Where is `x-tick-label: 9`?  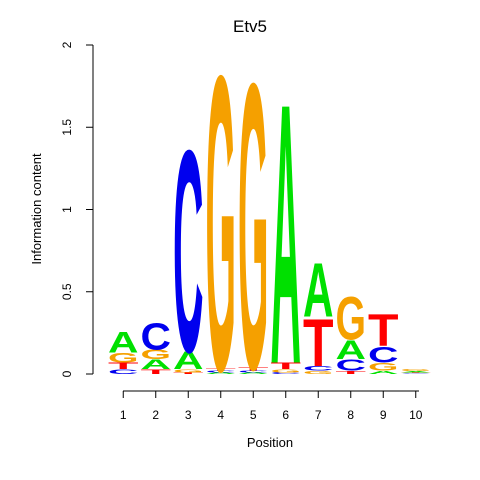 x-tick-label: 9 is located at coordinates (383, 415).